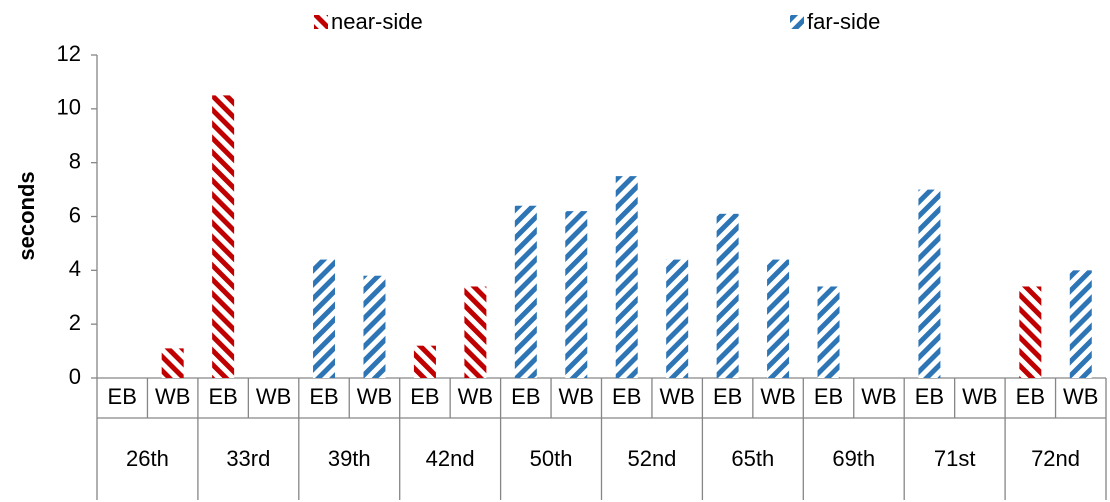 The width and height of the screenshot is (1110, 502). Describe the element at coordinates (147, 458) in the screenshot. I see `group-label: 26th` at that location.